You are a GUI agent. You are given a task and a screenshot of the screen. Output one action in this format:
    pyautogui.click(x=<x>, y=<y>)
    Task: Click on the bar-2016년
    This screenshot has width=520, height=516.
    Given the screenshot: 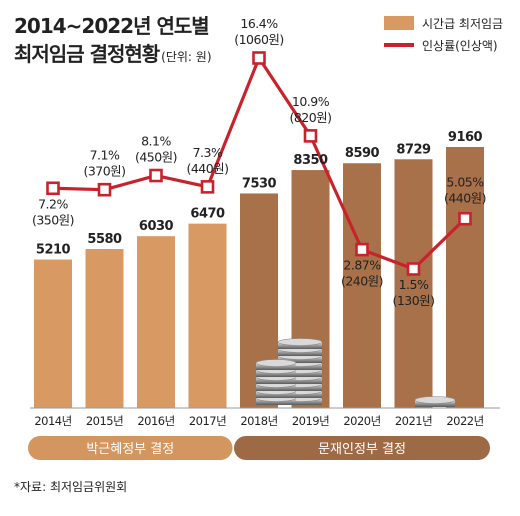 What is the action you would take?
    pyautogui.click(x=156, y=322)
    